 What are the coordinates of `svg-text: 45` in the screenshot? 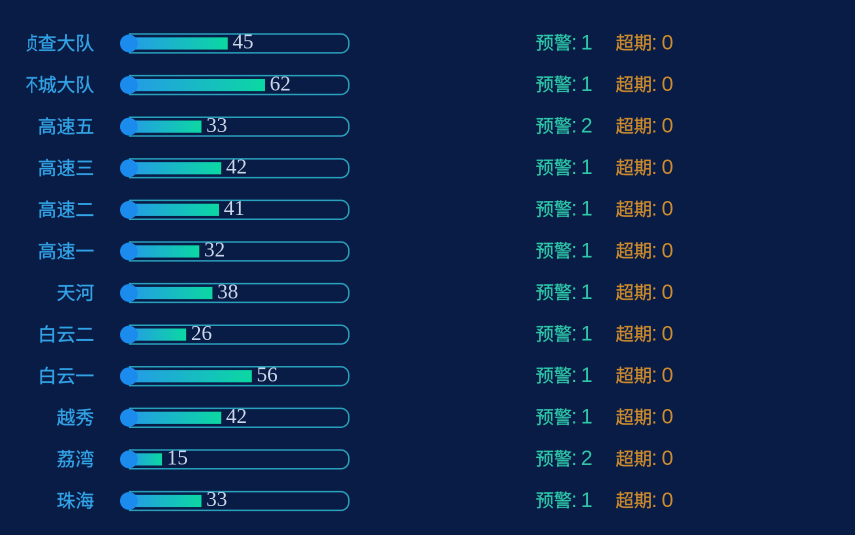 It's located at (243, 42).